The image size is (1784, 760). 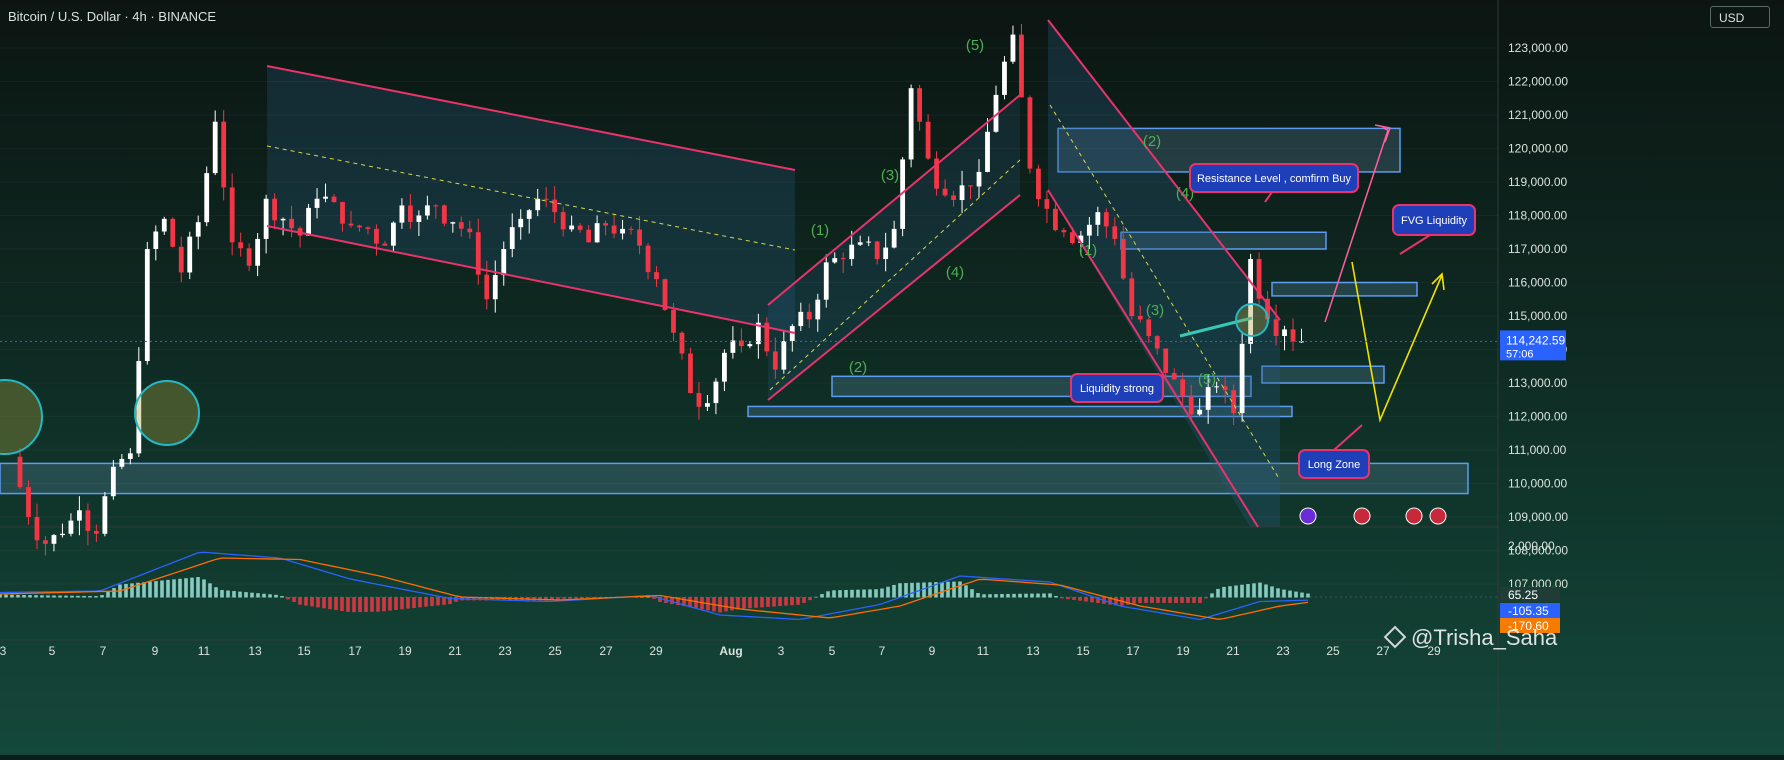 I want to click on price-tick-label: 118,000.00, so click(x=1537, y=216).